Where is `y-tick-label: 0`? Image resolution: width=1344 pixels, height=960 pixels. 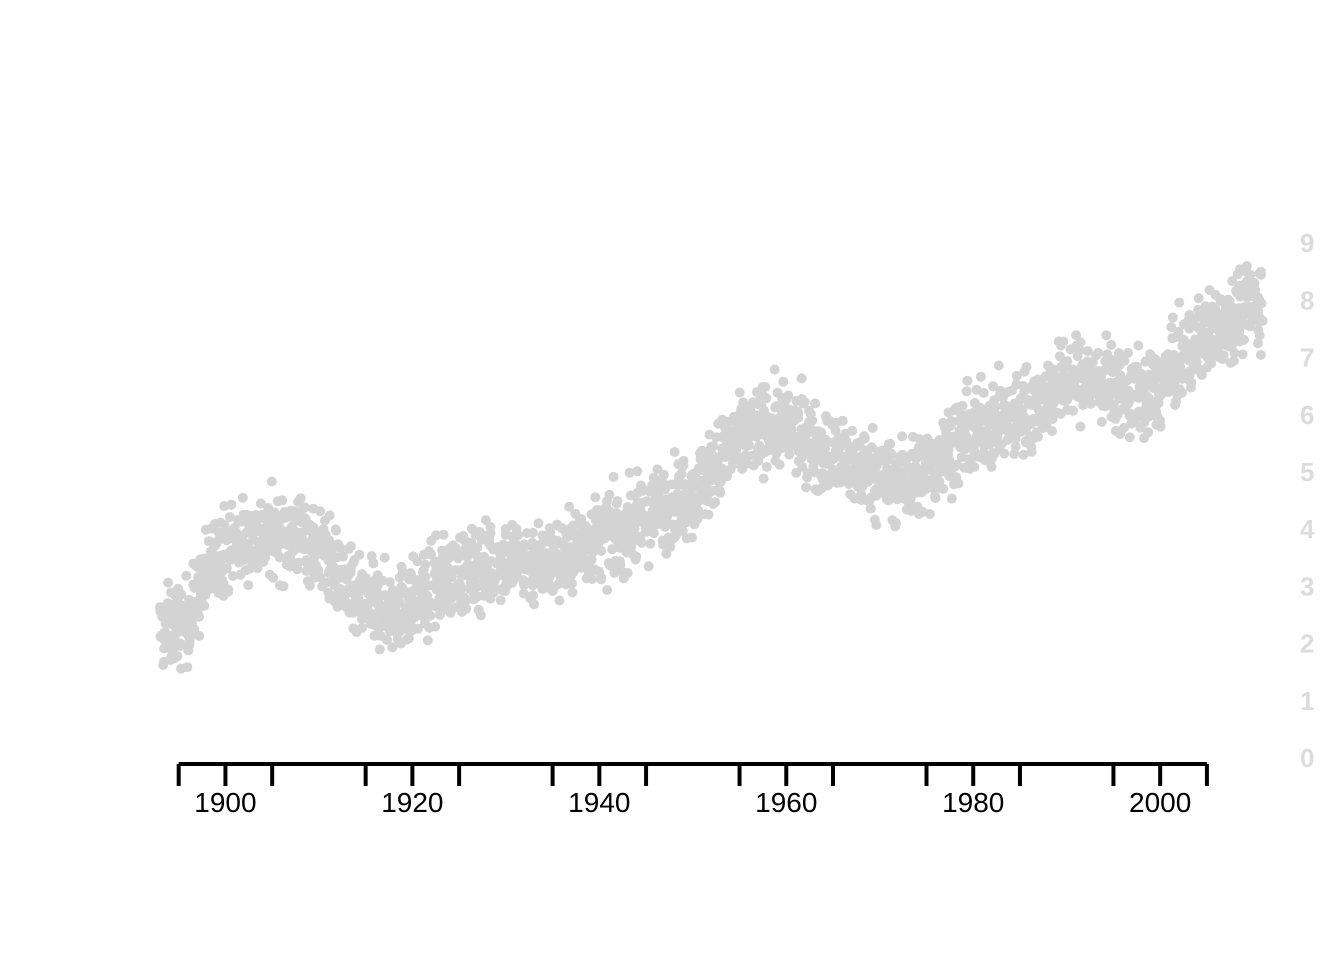 y-tick-label: 0 is located at coordinates (1307, 758).